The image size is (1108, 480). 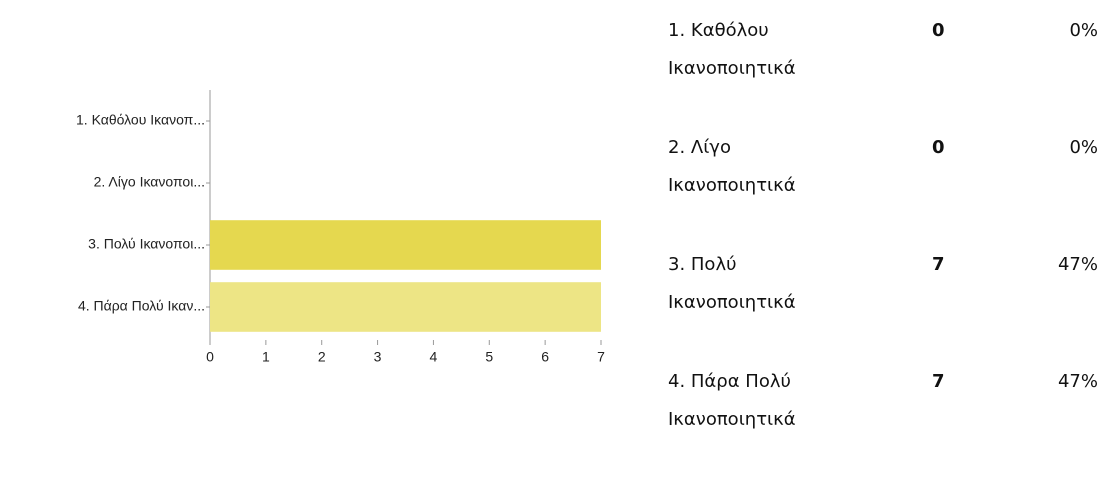 I want to click on option-label: 1. Καθόλου Ικανοποιητικά, so click(x=732, y=49).